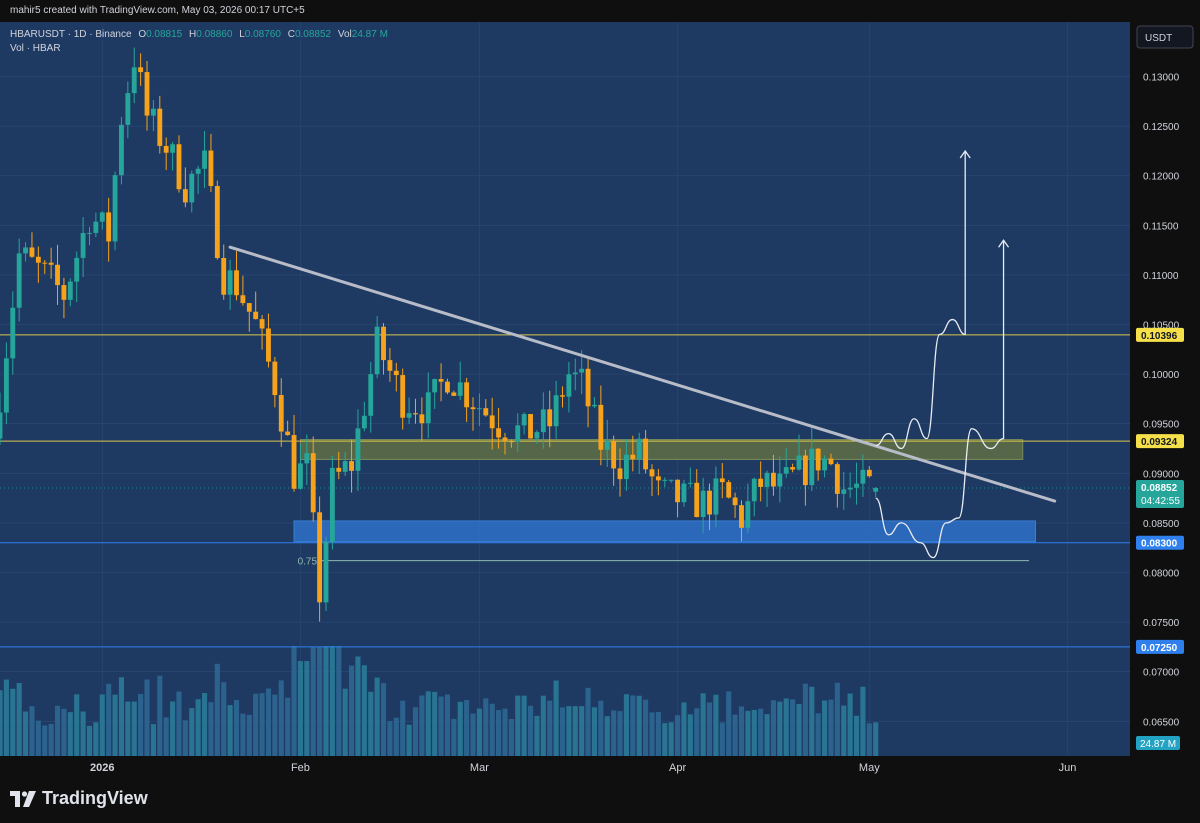  I want to click on high-label: H, so click(192, 34).